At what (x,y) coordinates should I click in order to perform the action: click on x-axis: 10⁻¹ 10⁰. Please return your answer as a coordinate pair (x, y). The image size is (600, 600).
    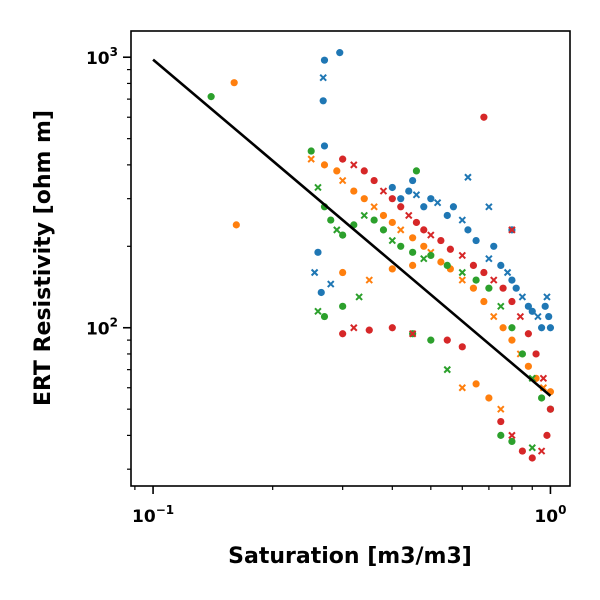
    Looking at the image, I should click on (349, 506).